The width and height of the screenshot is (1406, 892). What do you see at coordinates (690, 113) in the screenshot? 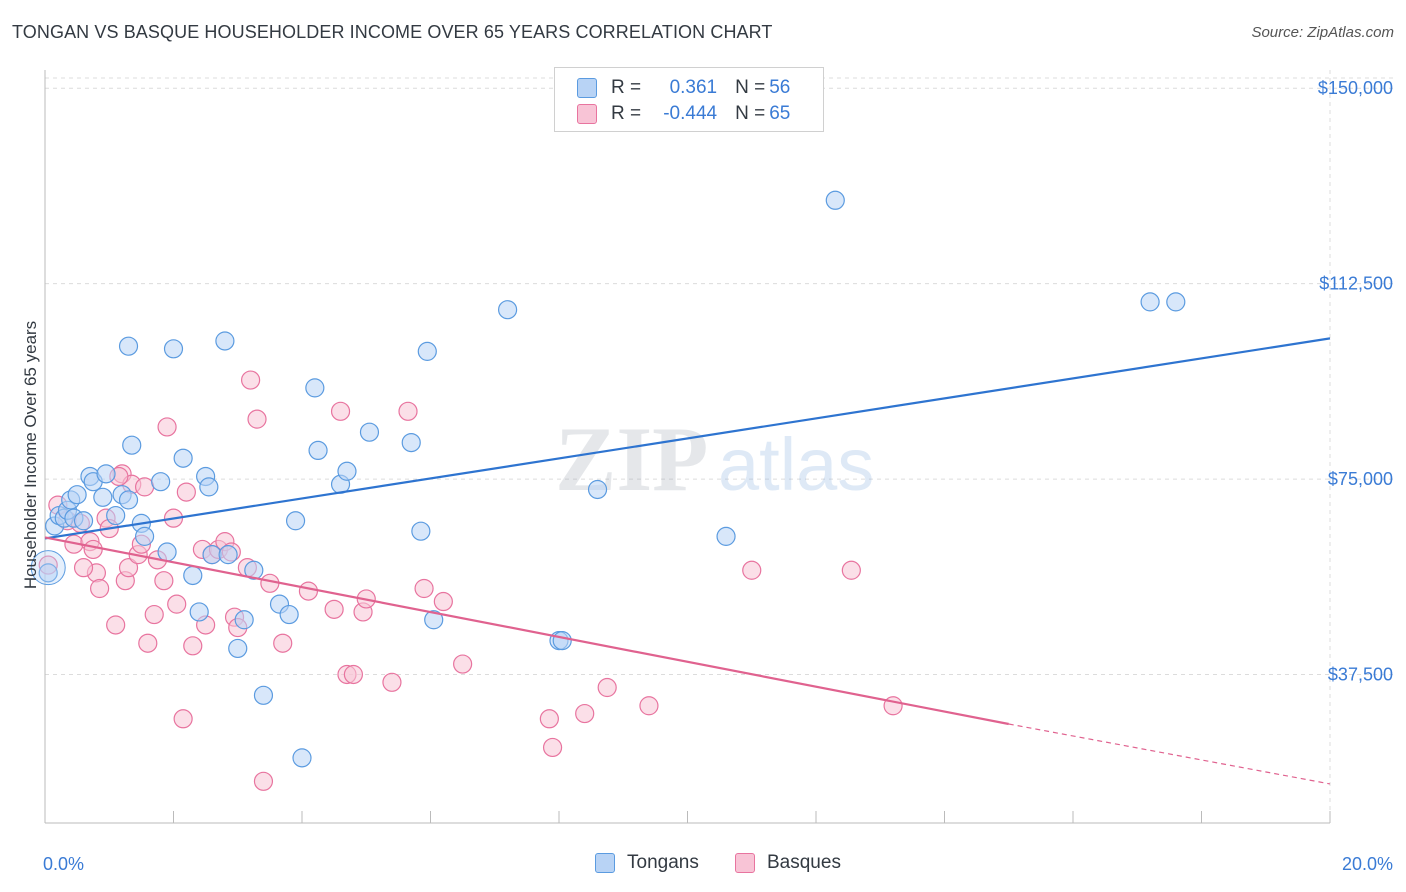
I see `legend-r-value: -0.444` at bounding box center [690, 113].